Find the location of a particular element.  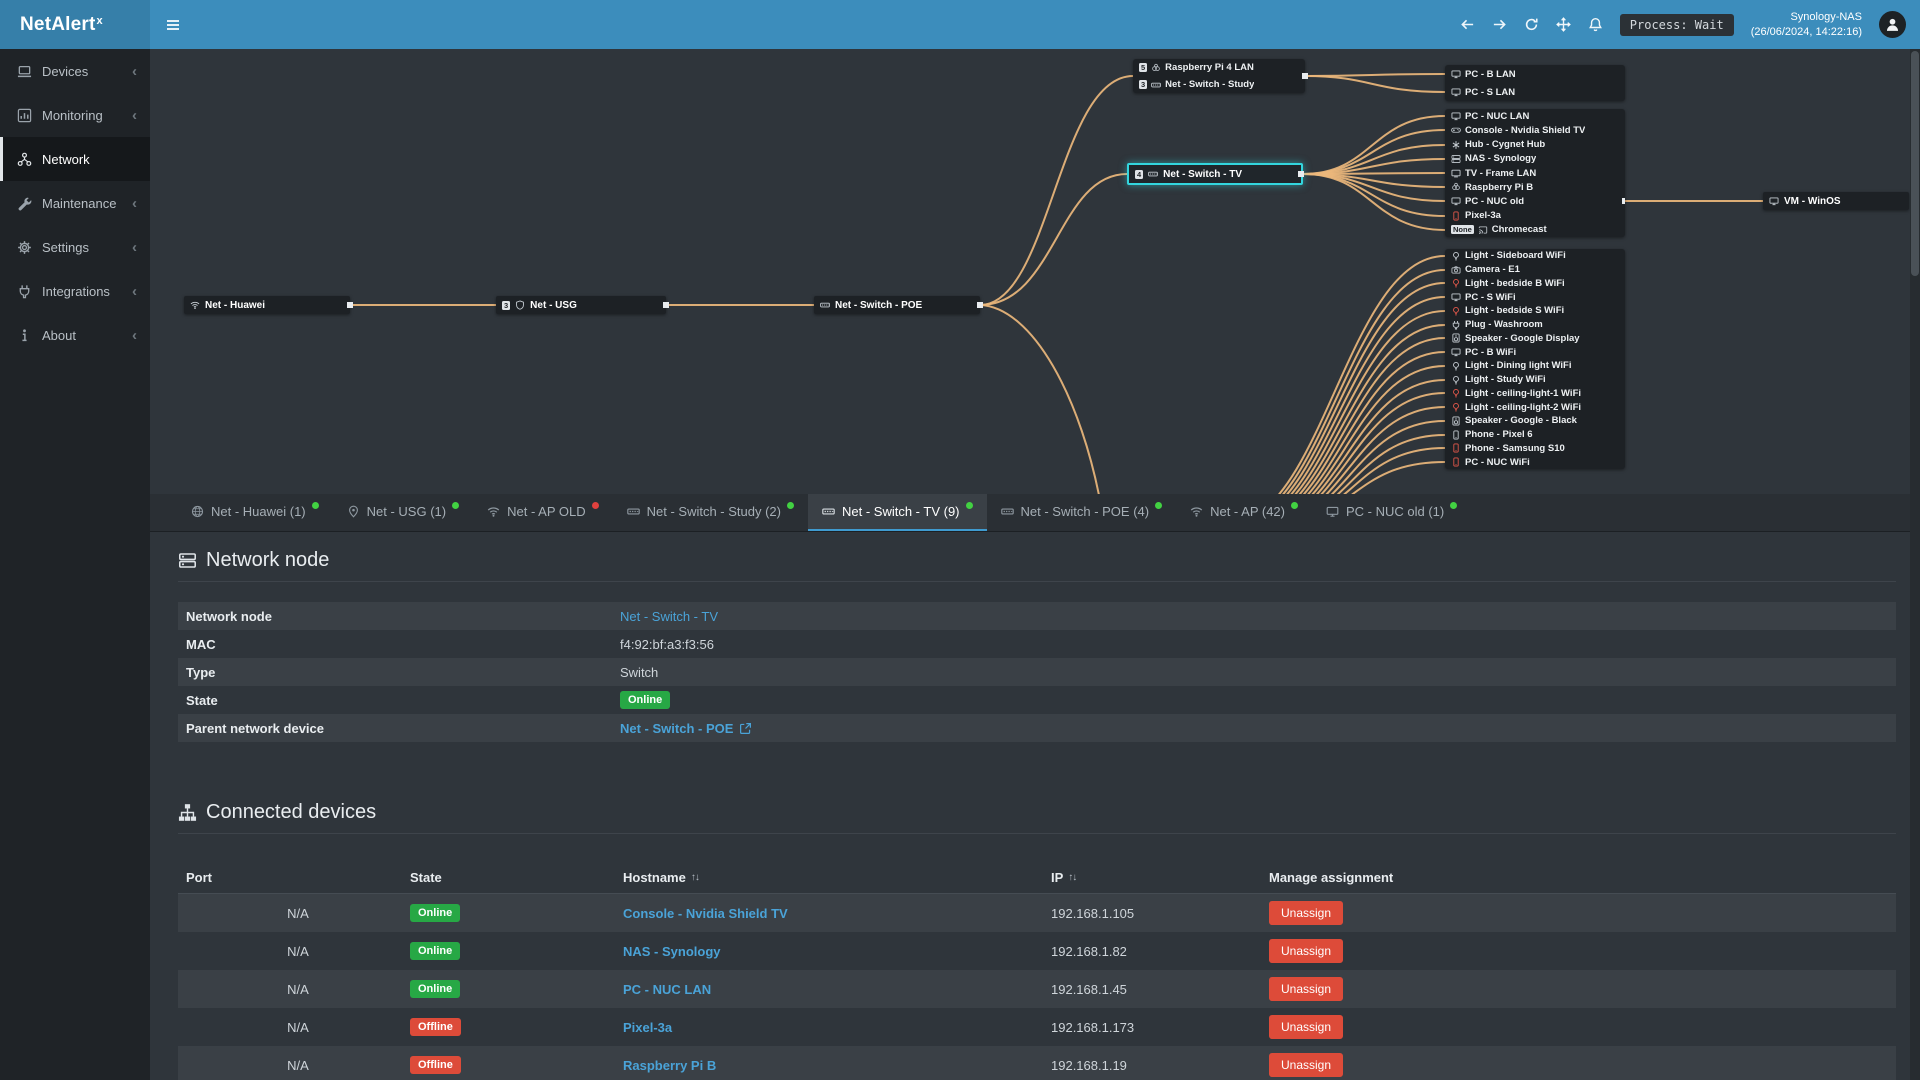

topology-device: Pixel-3a is located at coordinates (1535, 215).